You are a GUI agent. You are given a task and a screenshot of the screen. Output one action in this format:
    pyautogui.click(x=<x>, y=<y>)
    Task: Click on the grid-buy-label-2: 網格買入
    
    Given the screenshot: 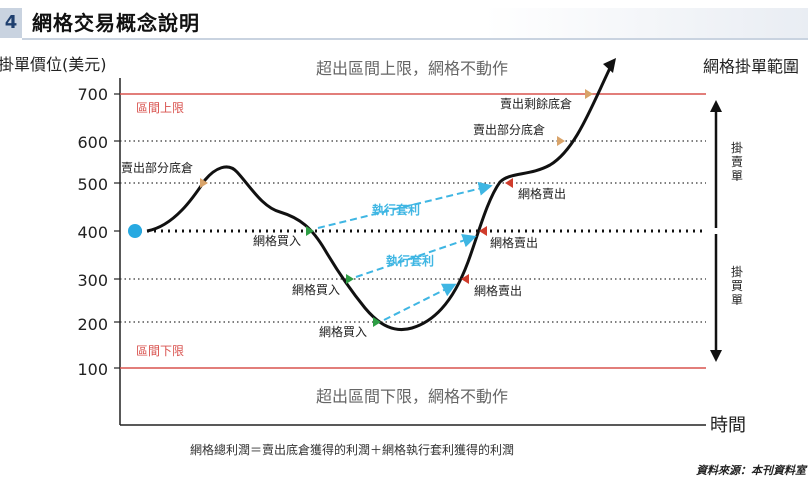 What is the action you would take?
    pyautogui.click(x=316, y=289)
    